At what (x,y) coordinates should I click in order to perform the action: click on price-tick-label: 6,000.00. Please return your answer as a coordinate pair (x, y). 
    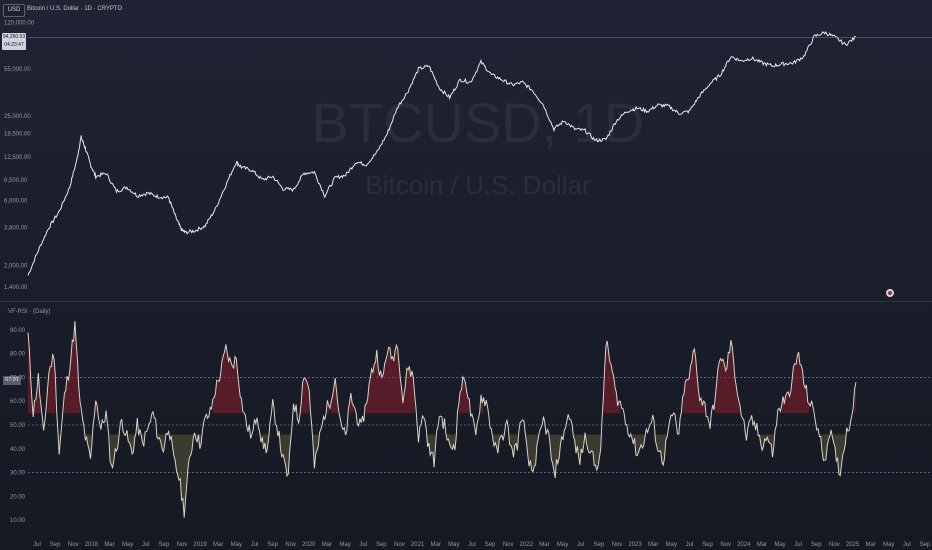
    Looking at the image, I should click on (16, 202).